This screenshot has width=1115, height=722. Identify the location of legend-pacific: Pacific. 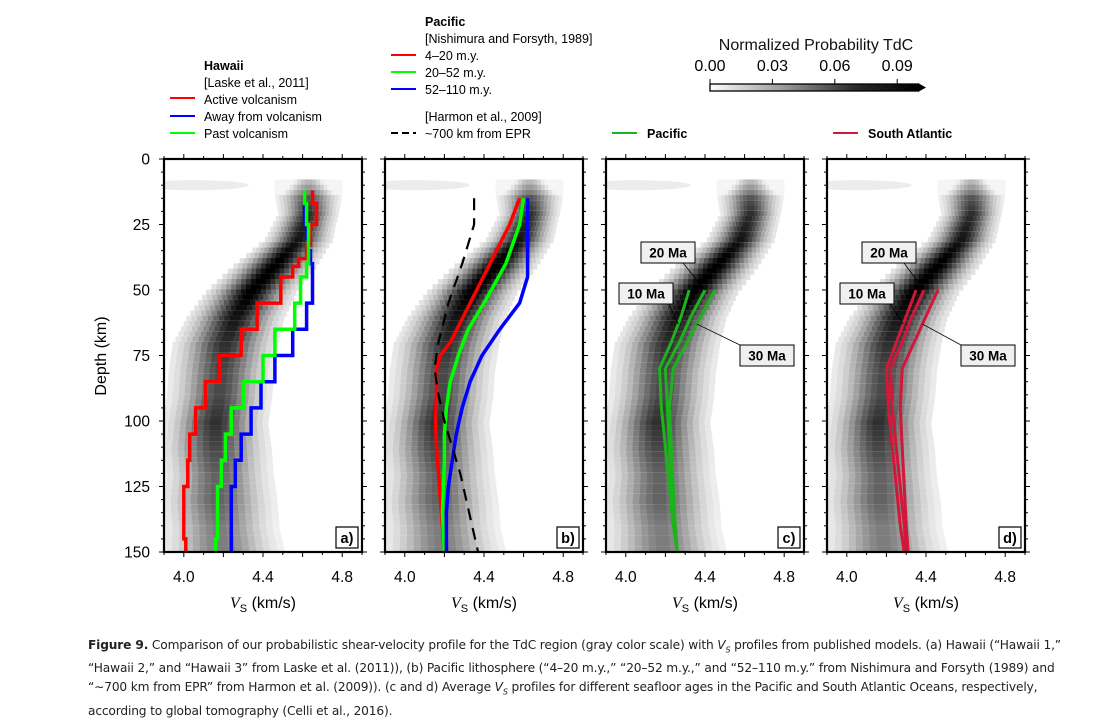
(649, 134).